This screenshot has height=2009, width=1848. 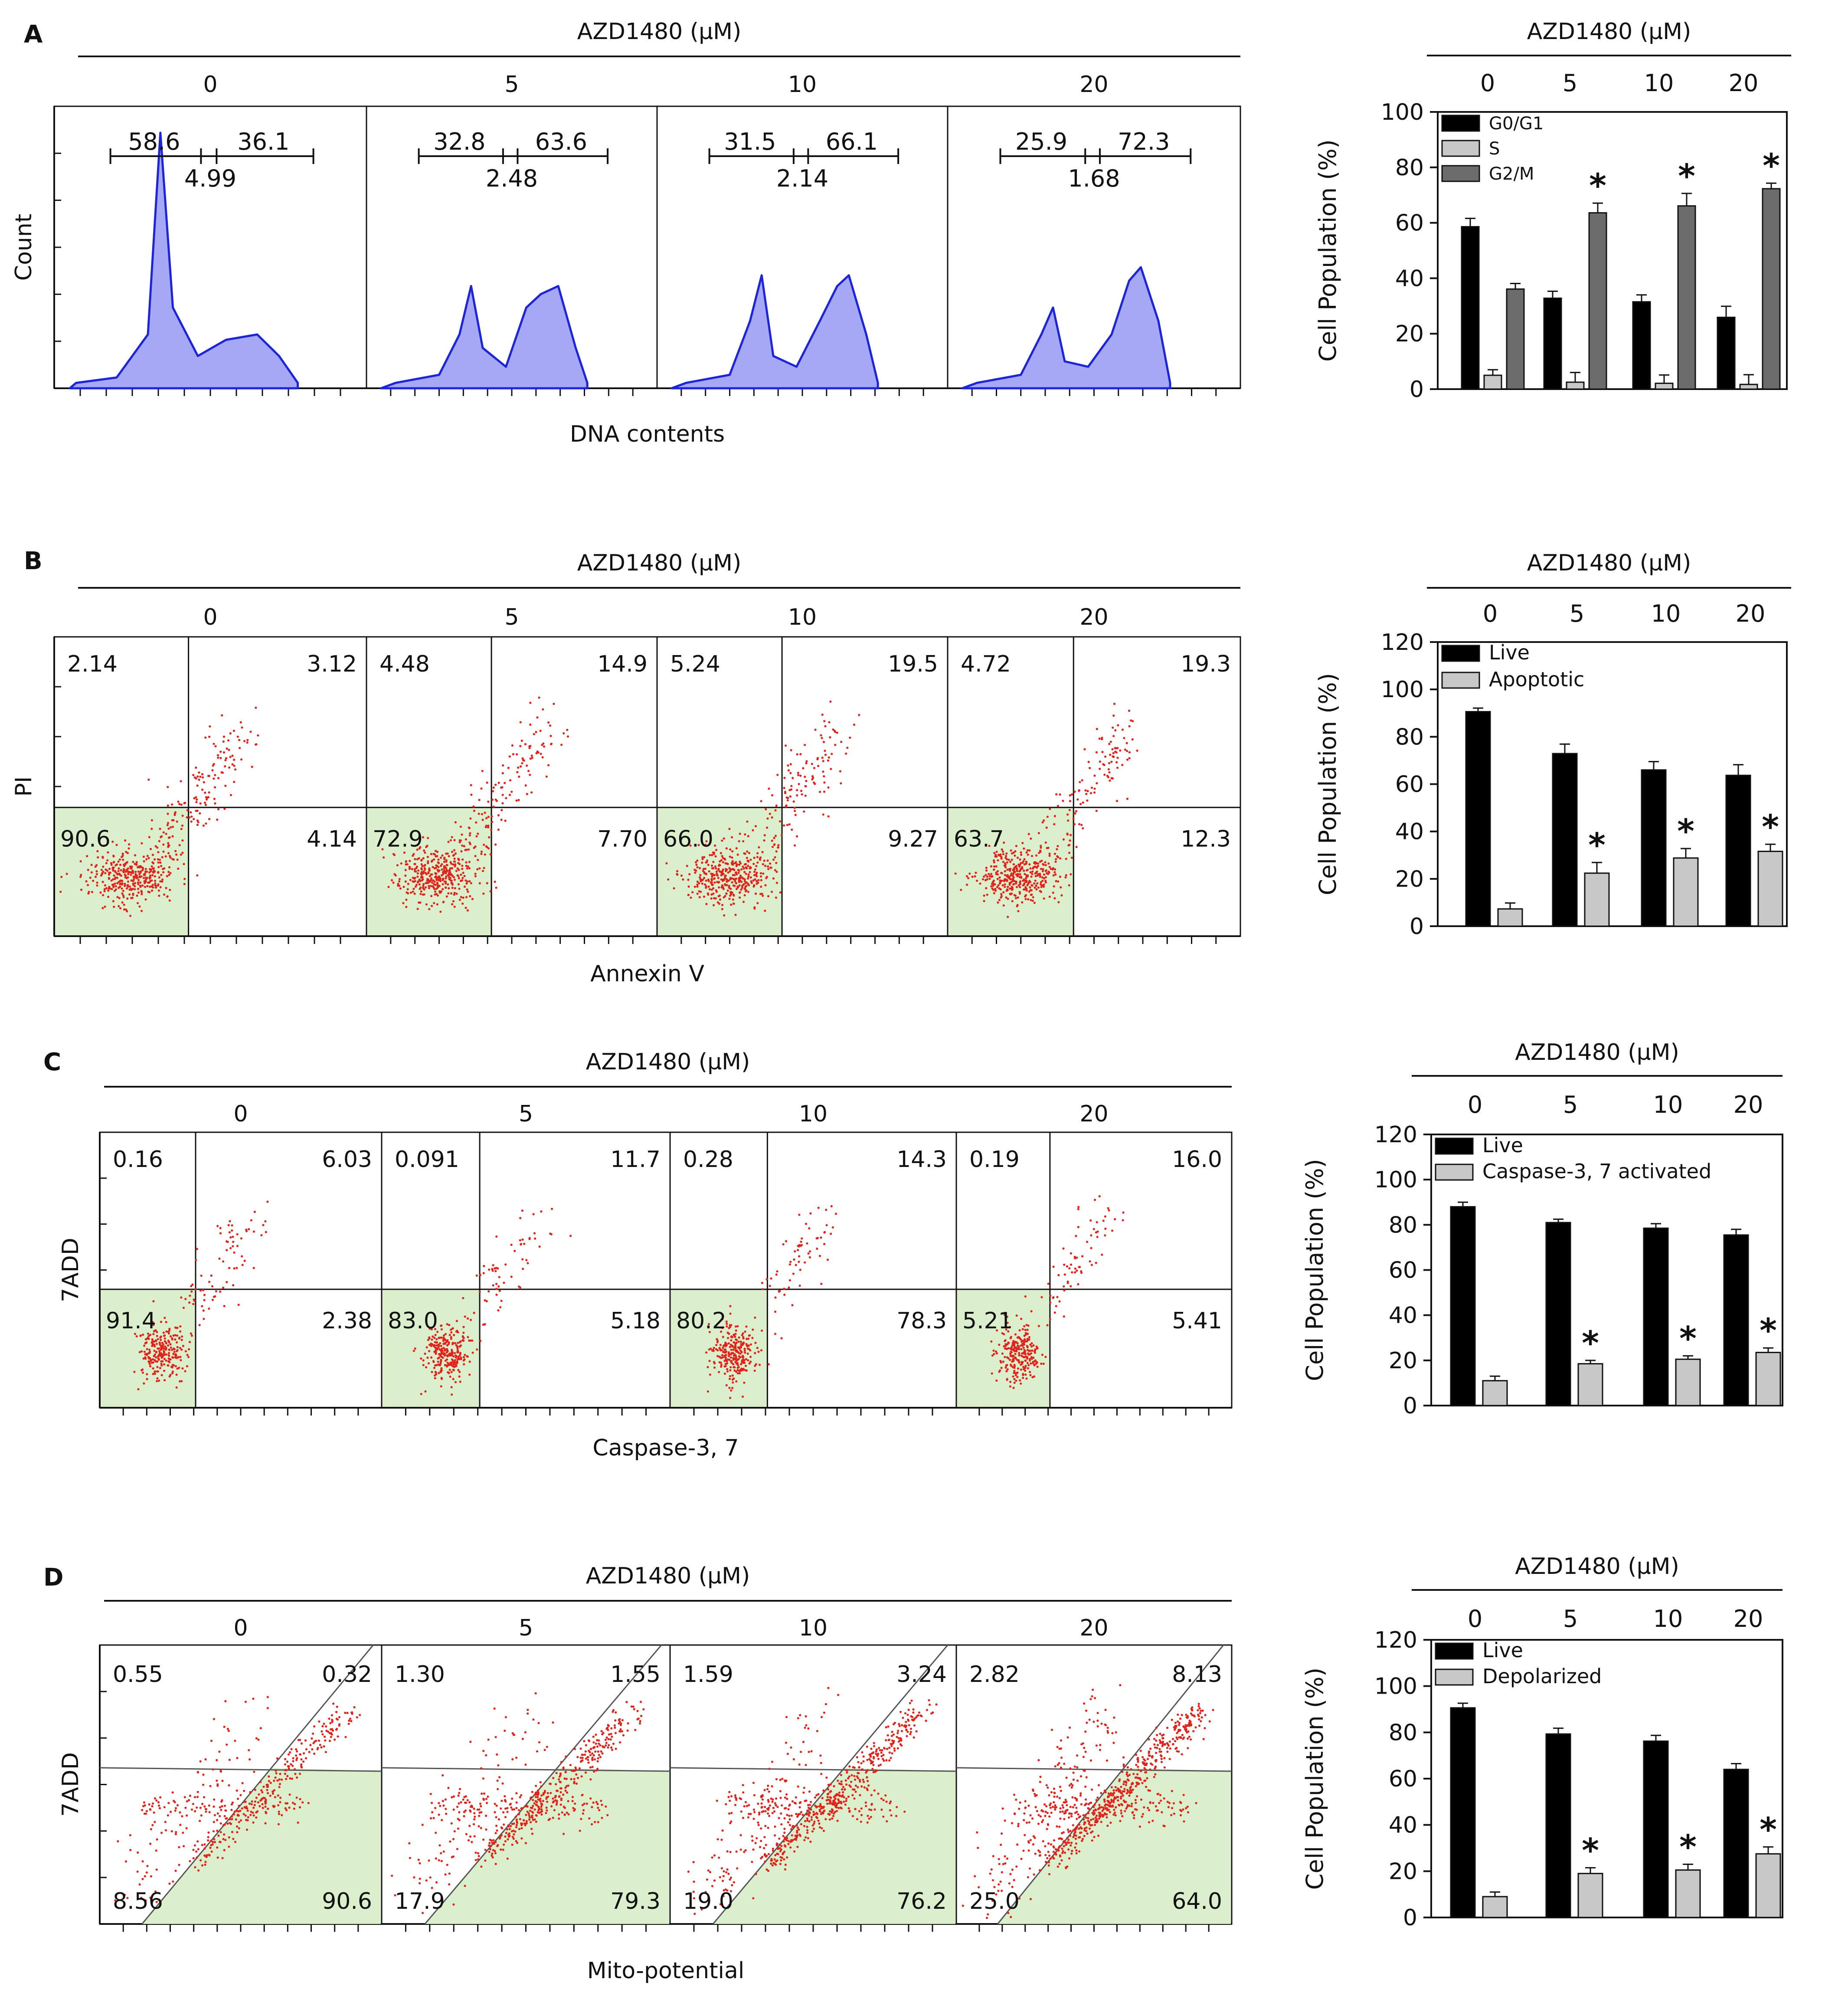 What do you see at coordinates (1492, 382) in the screenshot?
I see `bar-s` at bounding box center [1492, 382].